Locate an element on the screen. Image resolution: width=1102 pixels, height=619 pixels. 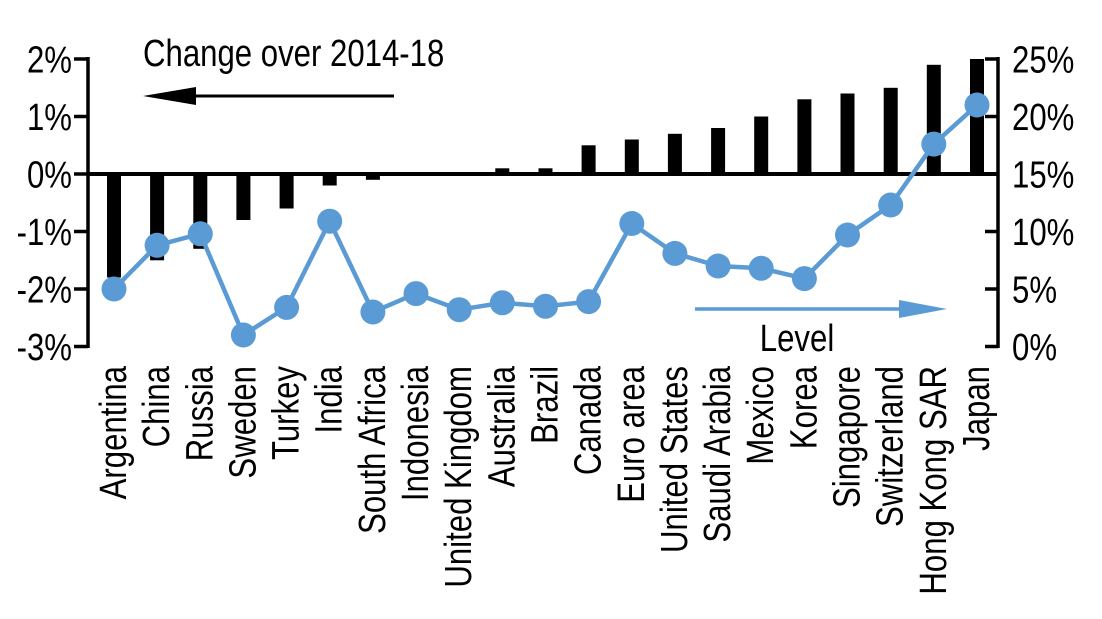
marker-korea is located at coordinates (804, 279).